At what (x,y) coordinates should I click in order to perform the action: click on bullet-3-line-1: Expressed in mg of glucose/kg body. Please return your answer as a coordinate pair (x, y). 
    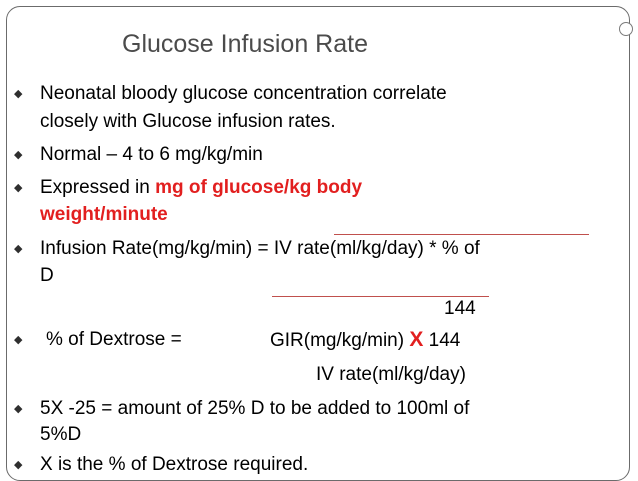
    Looking at the image, I should click on (201, 188).